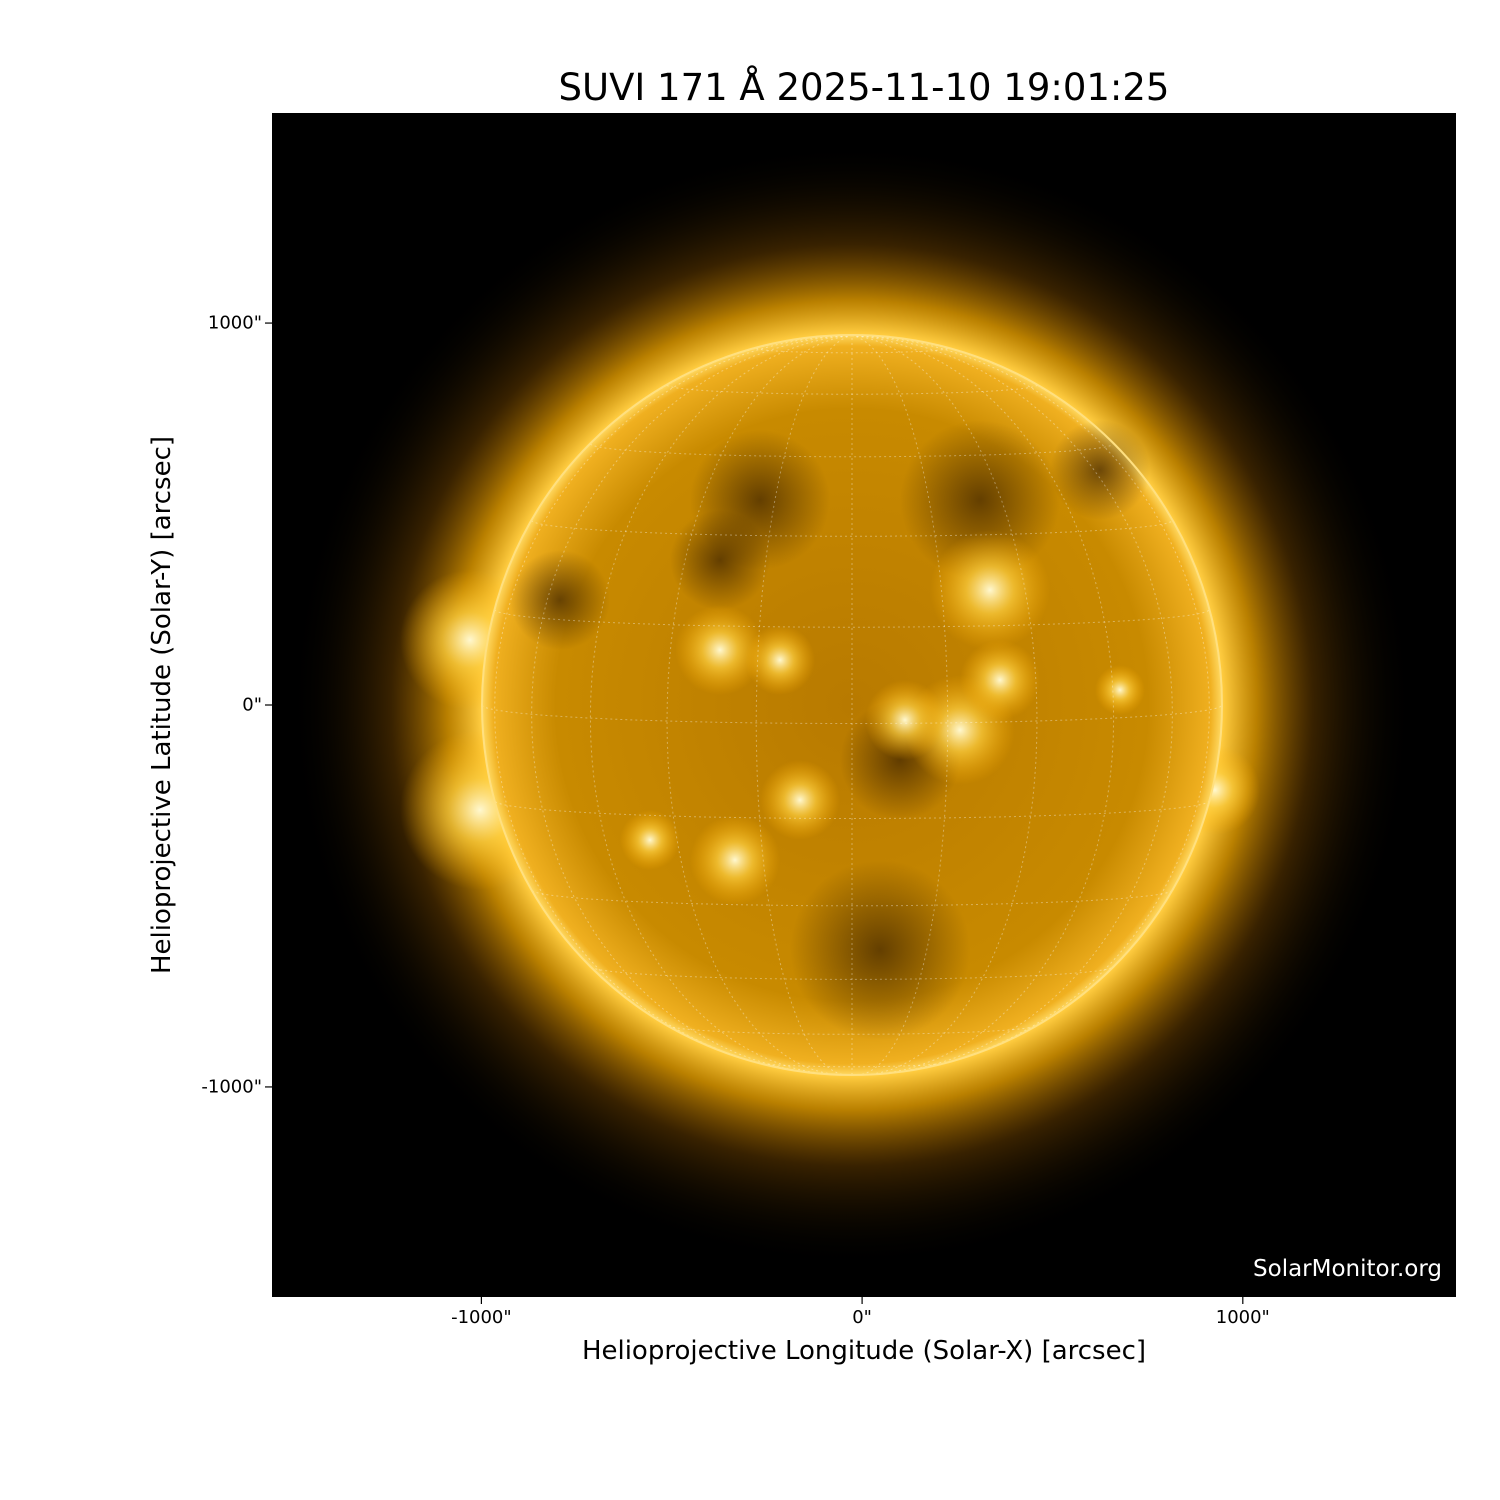  What do you see at coordinates (864, 87) in the screenshot?
I see `chart-title: SUVI 171 Å 2025-11-10 19:01:25` at bounding box center [864, 87].